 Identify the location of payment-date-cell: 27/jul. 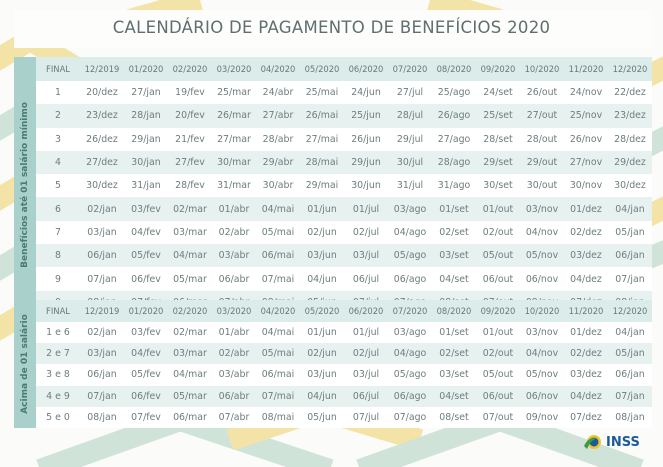
(410, 93).